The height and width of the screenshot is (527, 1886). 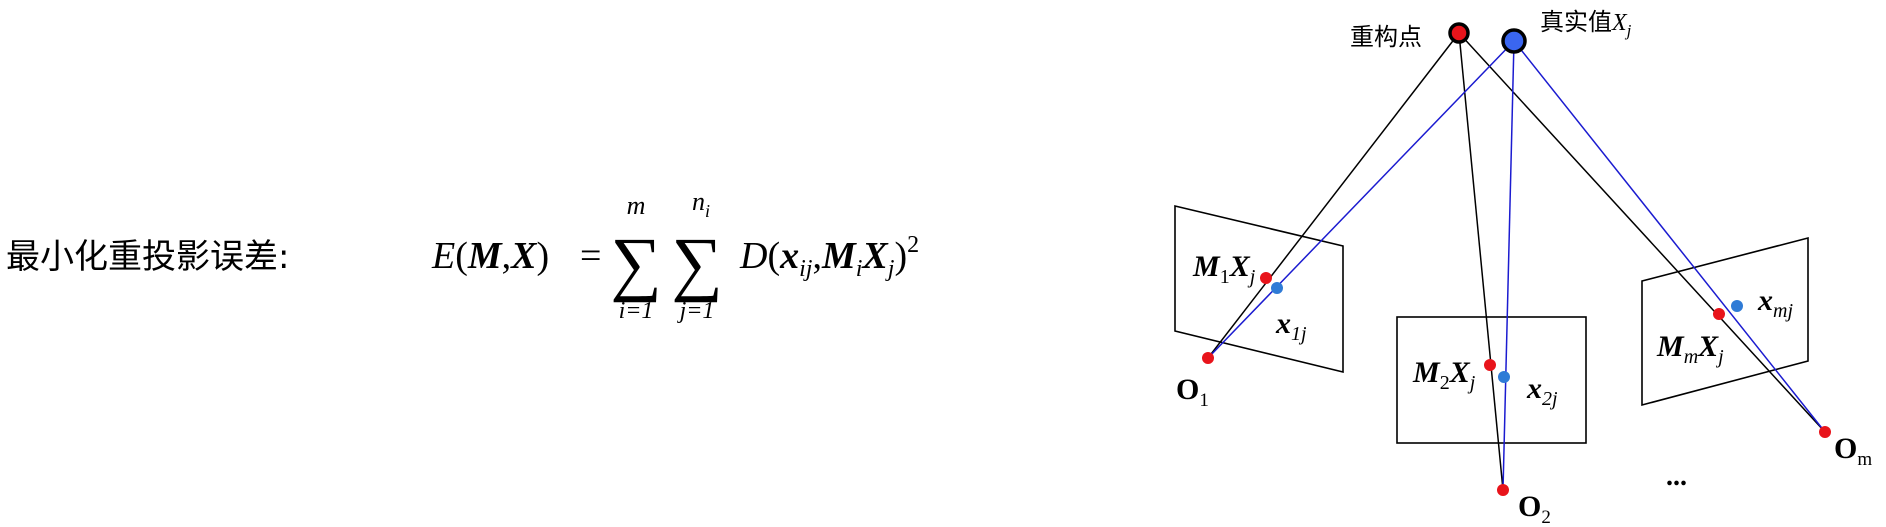 I want to click on obs1-letter: x, so click(x=1283, y=323).